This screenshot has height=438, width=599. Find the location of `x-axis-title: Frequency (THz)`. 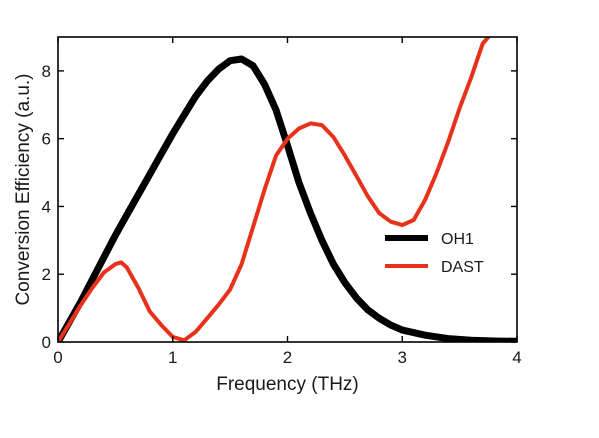

x-axis-title: Frequency (THz) is located at coordinates (287, 384).